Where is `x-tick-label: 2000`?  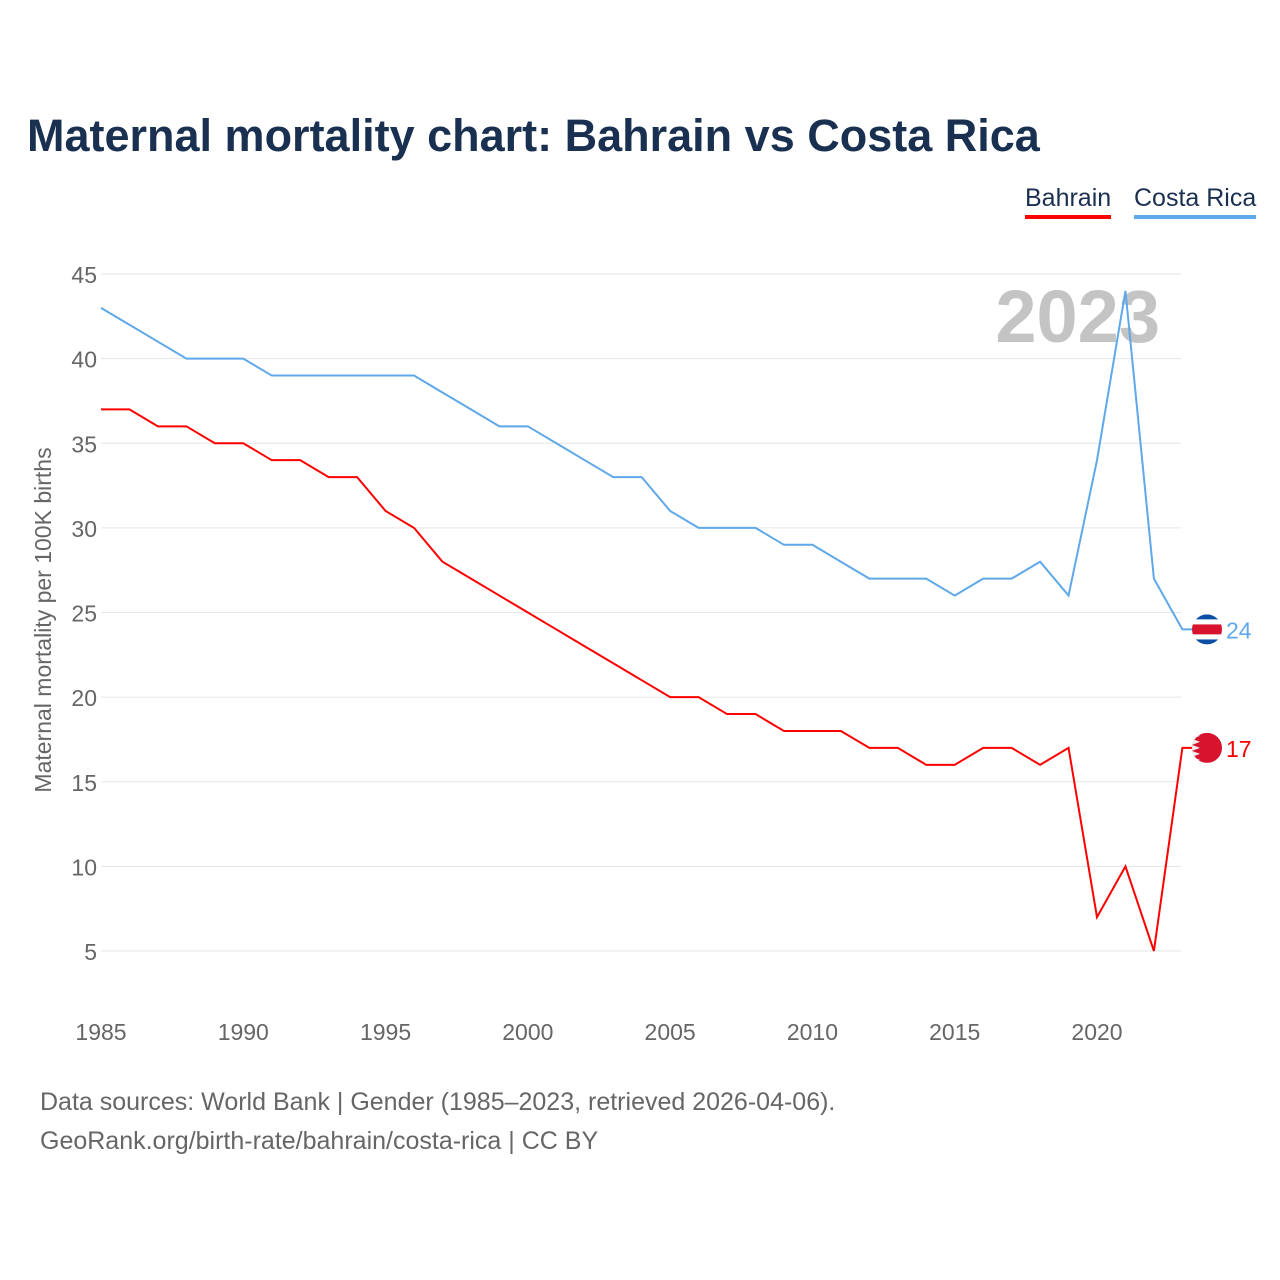
x-tick-label: 2000 is located at coordinates (527, 1032).